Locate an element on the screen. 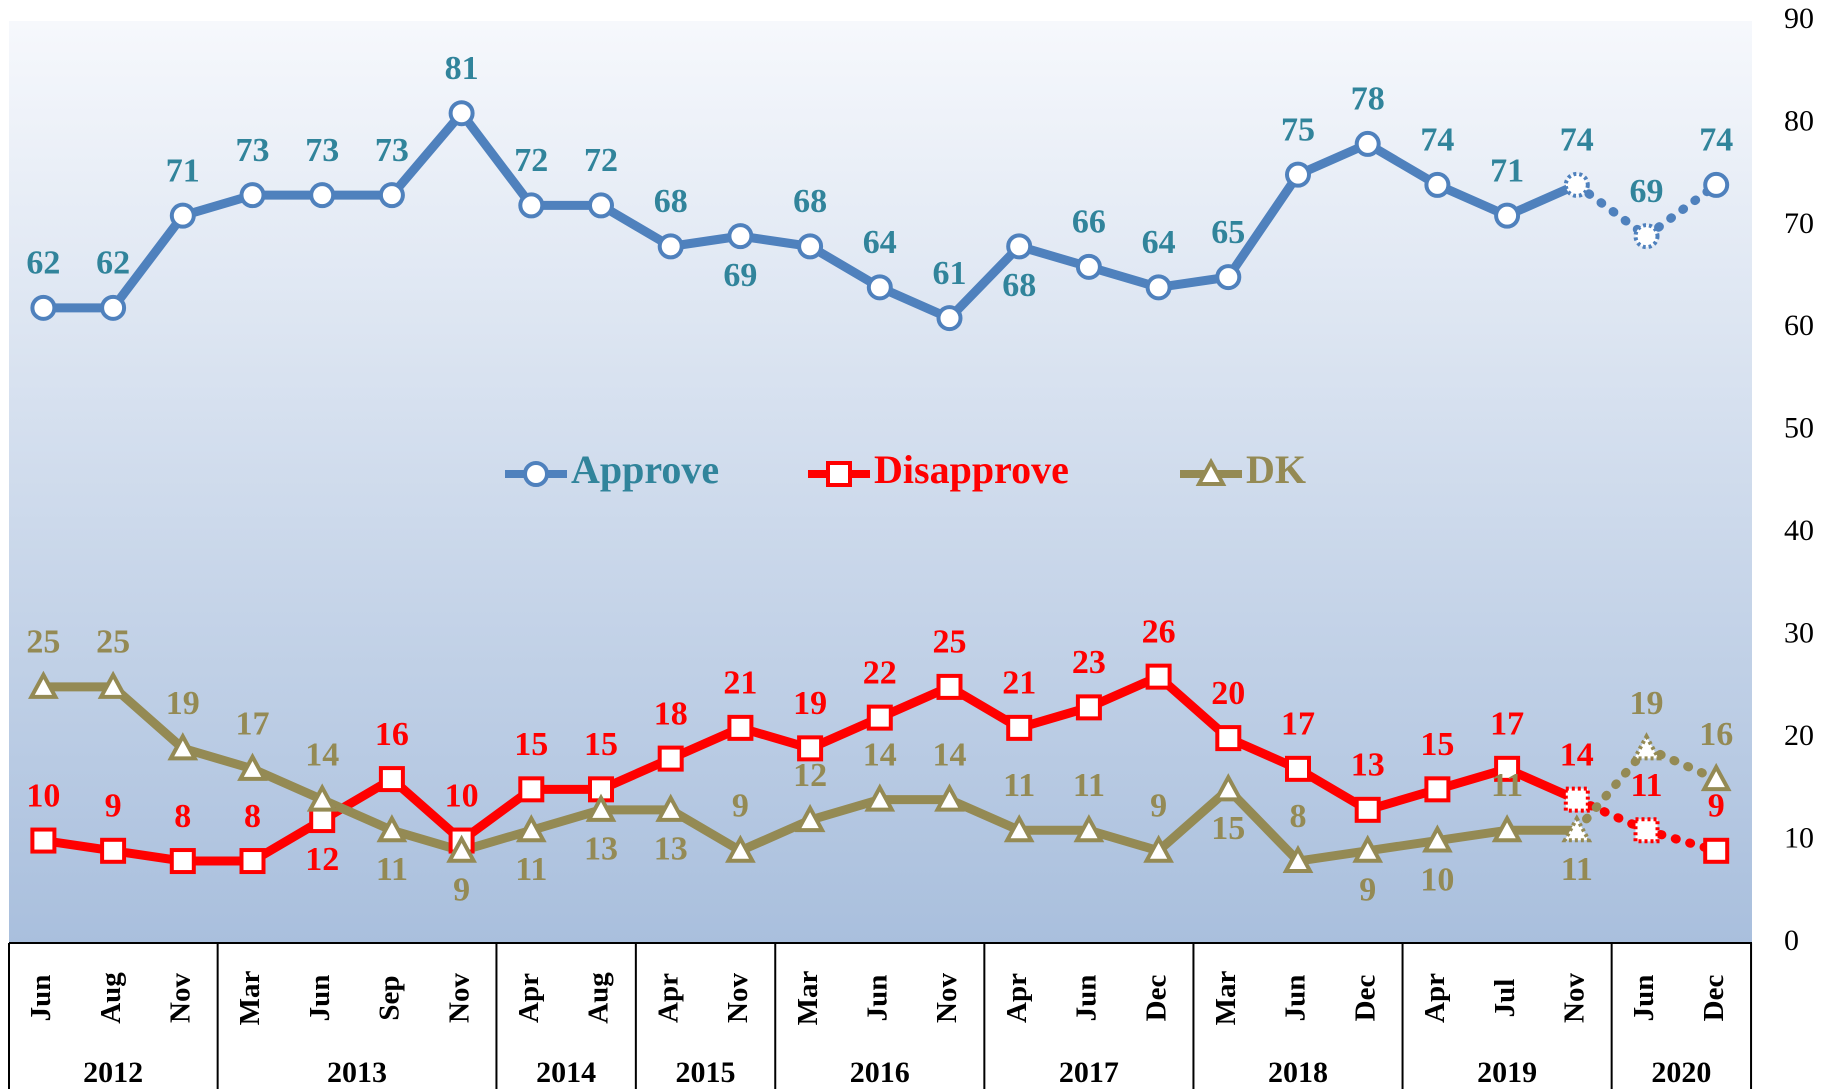 The width and height of the screenshot is (1831, 1089). data-label: 23 is located at coordinates (1089, 662).